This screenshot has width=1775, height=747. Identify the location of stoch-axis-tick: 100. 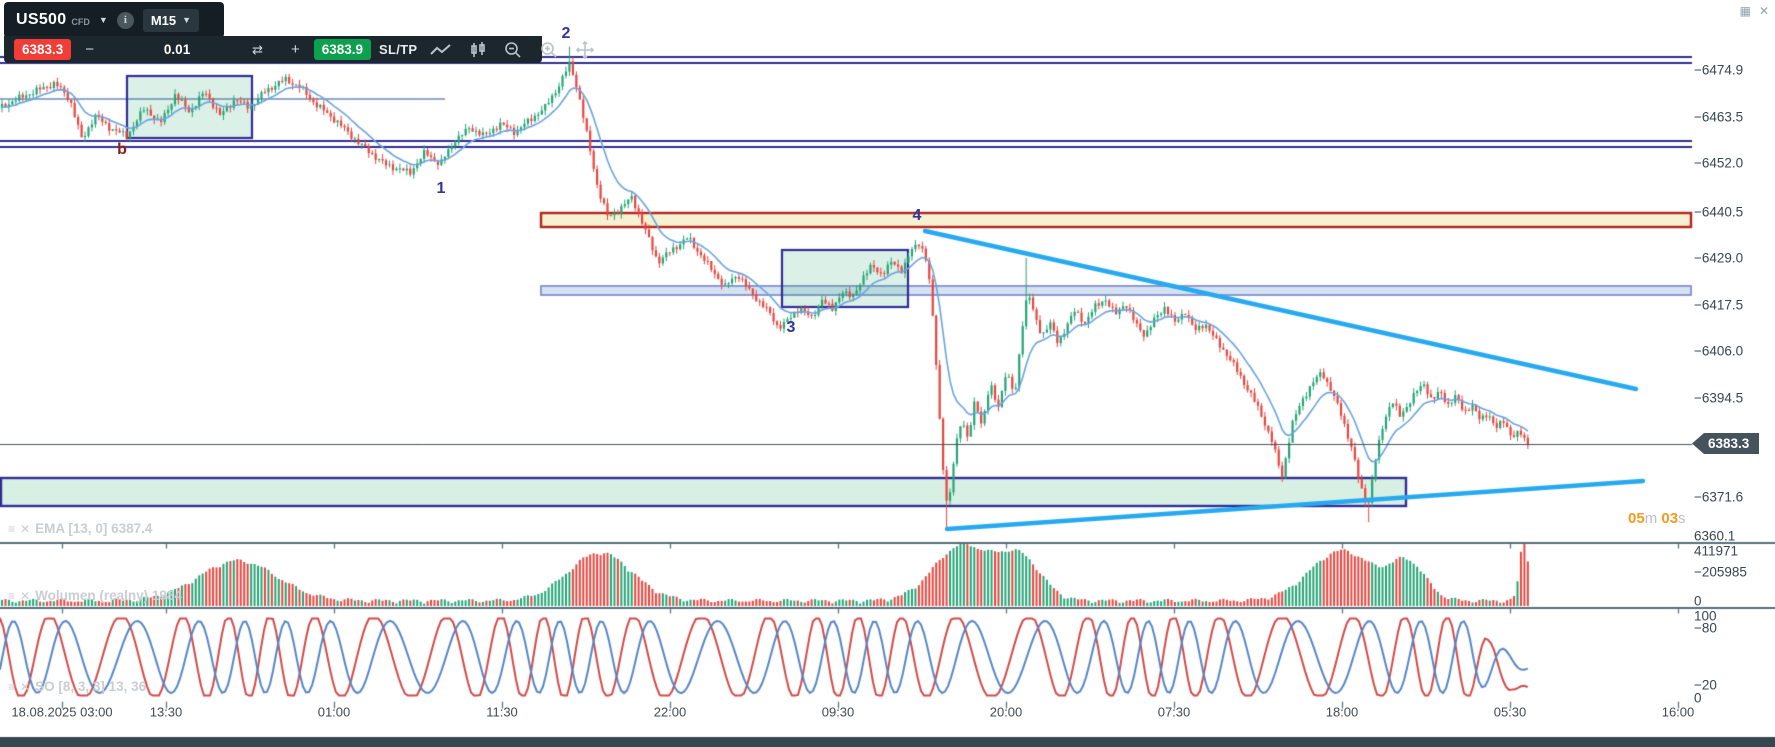
(1705, 616).